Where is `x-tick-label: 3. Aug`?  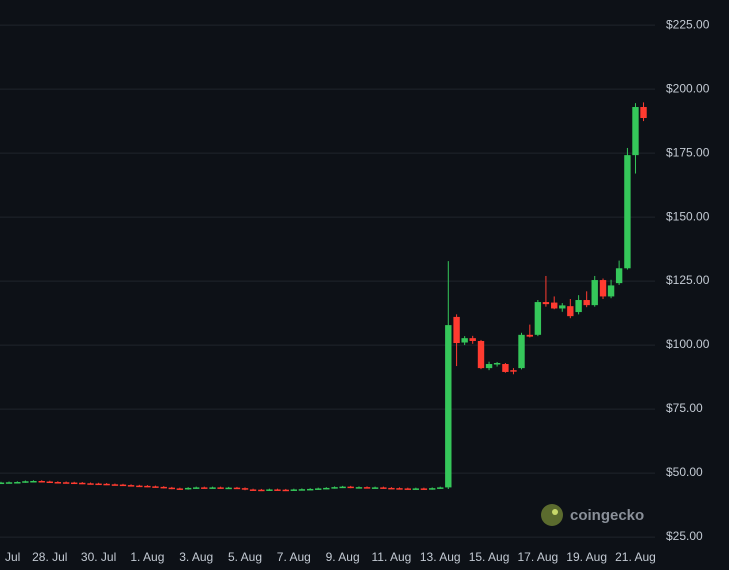 x-tick-label: 3. Aug is located at coordinates (196, 557).